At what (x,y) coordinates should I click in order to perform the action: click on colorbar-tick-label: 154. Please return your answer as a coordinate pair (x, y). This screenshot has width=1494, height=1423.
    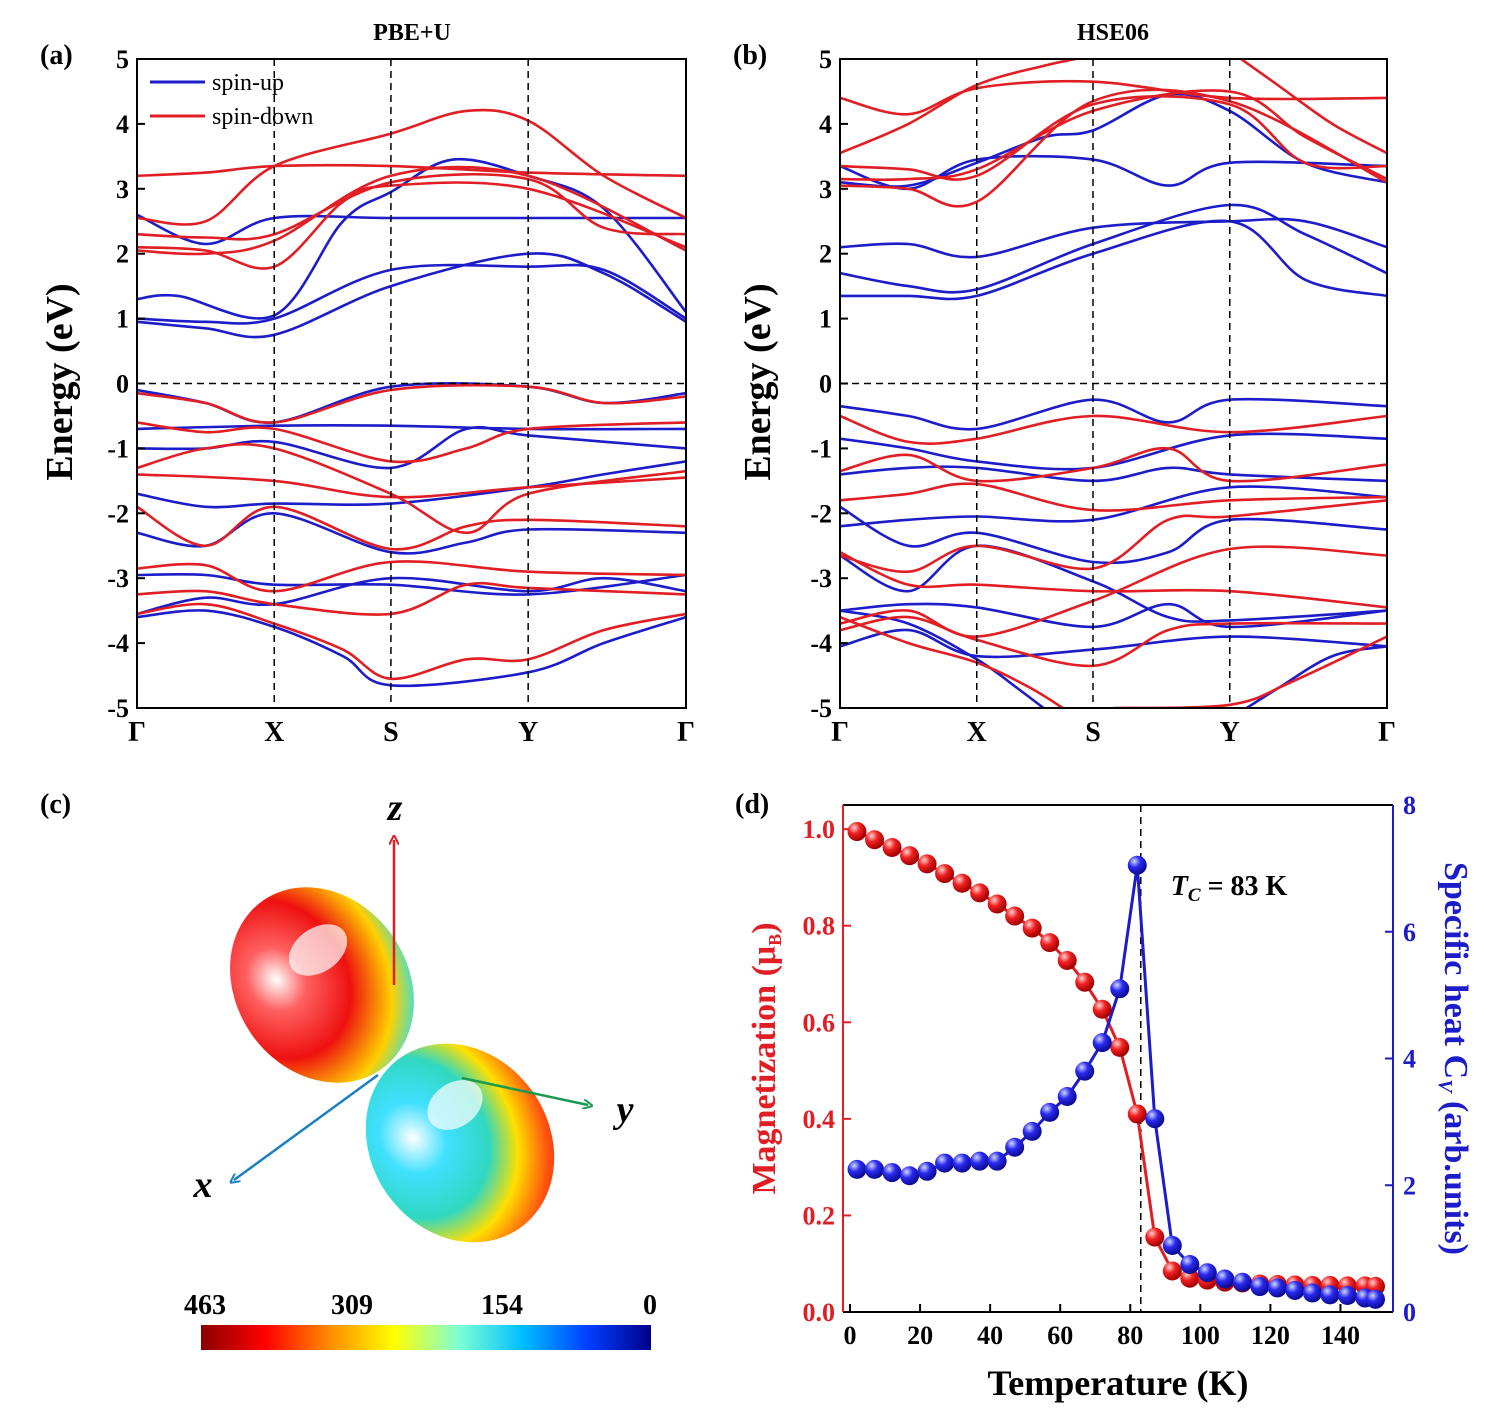
    Looking at the image, I should click on (502, 1305).